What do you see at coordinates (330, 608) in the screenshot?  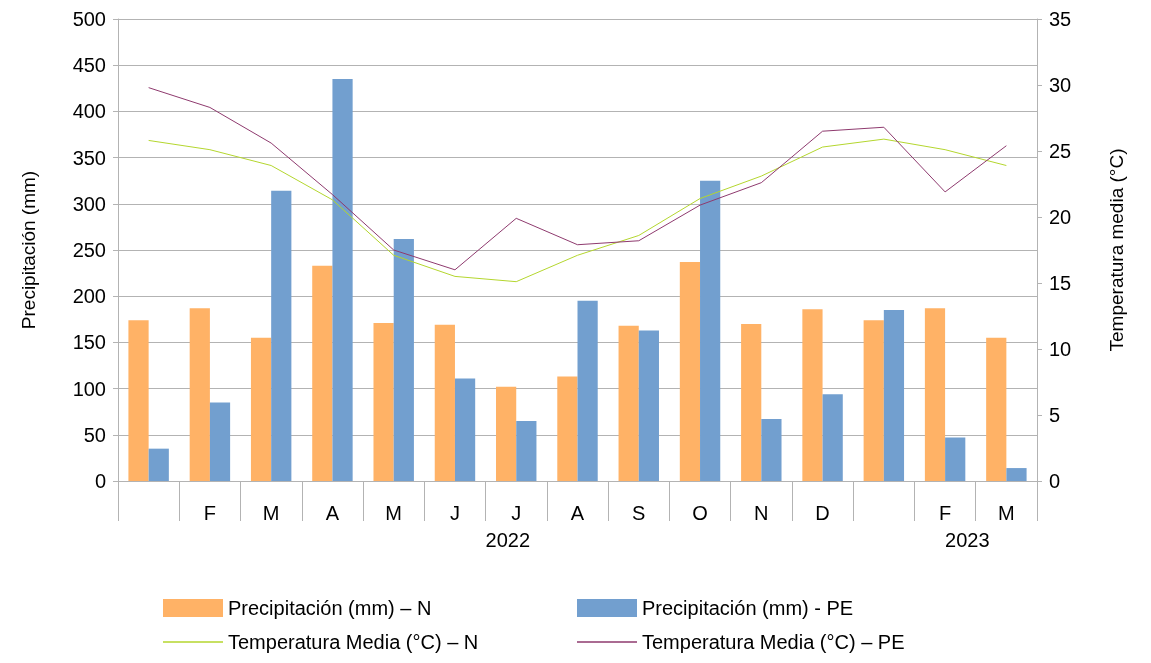 I see `legend-label: Precipitación (mm) – N` at bounding box center [330, 608].